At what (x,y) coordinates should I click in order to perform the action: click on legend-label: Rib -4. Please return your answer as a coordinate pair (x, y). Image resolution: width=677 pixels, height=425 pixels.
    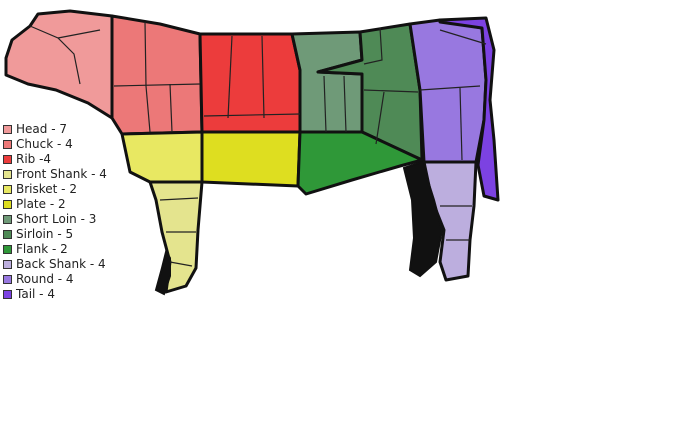
    Looking at the image, I should click on (34, 159).